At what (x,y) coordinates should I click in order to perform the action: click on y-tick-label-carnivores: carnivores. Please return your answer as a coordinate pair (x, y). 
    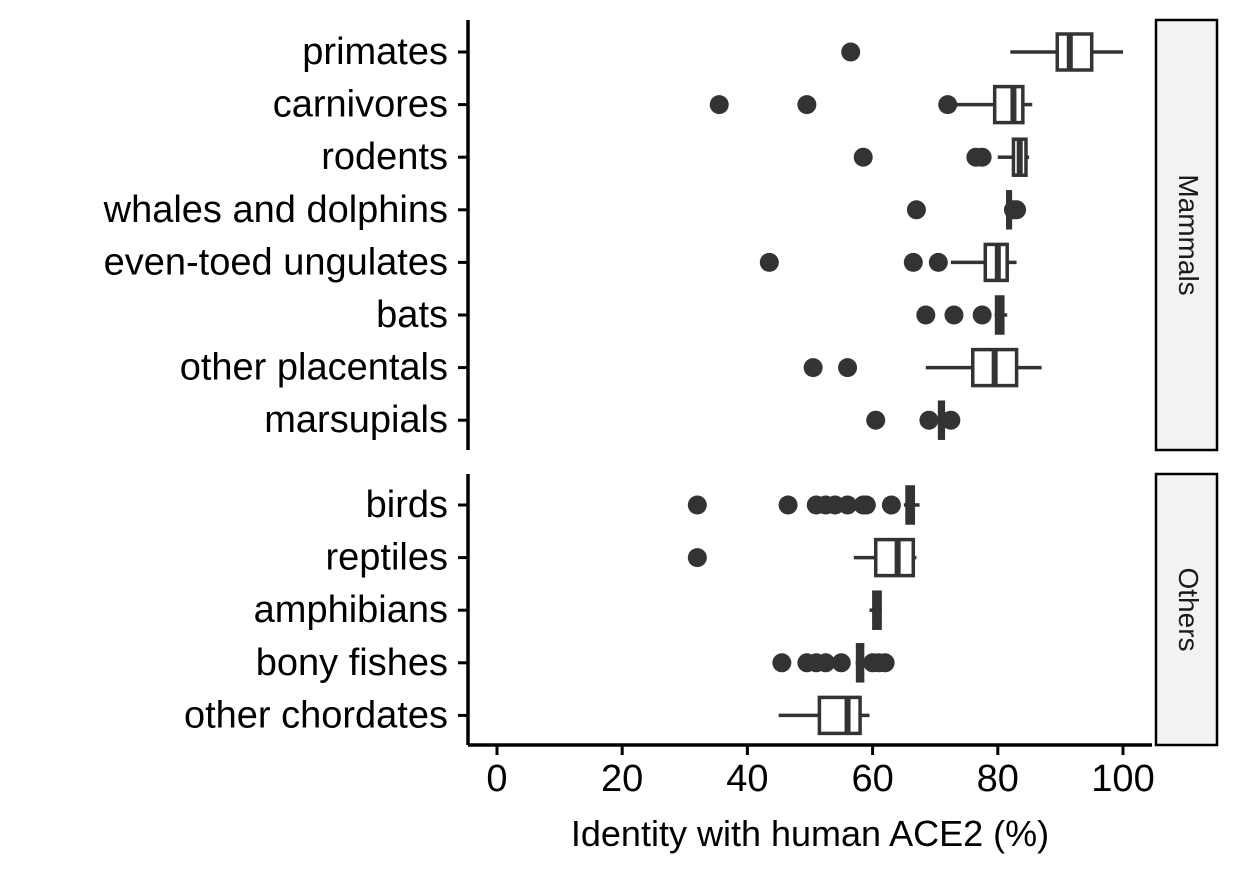
    Looking at the image, I should click on (360, 105).